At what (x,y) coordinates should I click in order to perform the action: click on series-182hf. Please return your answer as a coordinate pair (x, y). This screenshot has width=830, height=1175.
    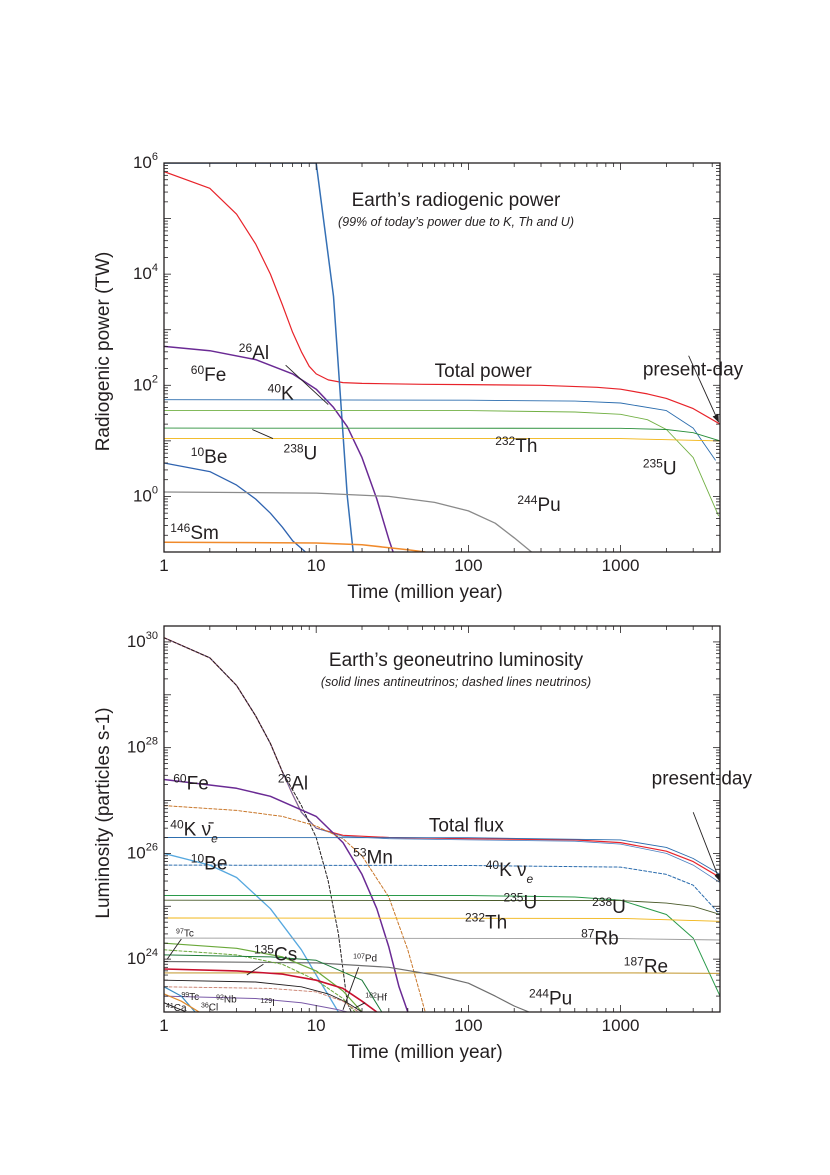
    Looking at the image, I should click on (263, 995).